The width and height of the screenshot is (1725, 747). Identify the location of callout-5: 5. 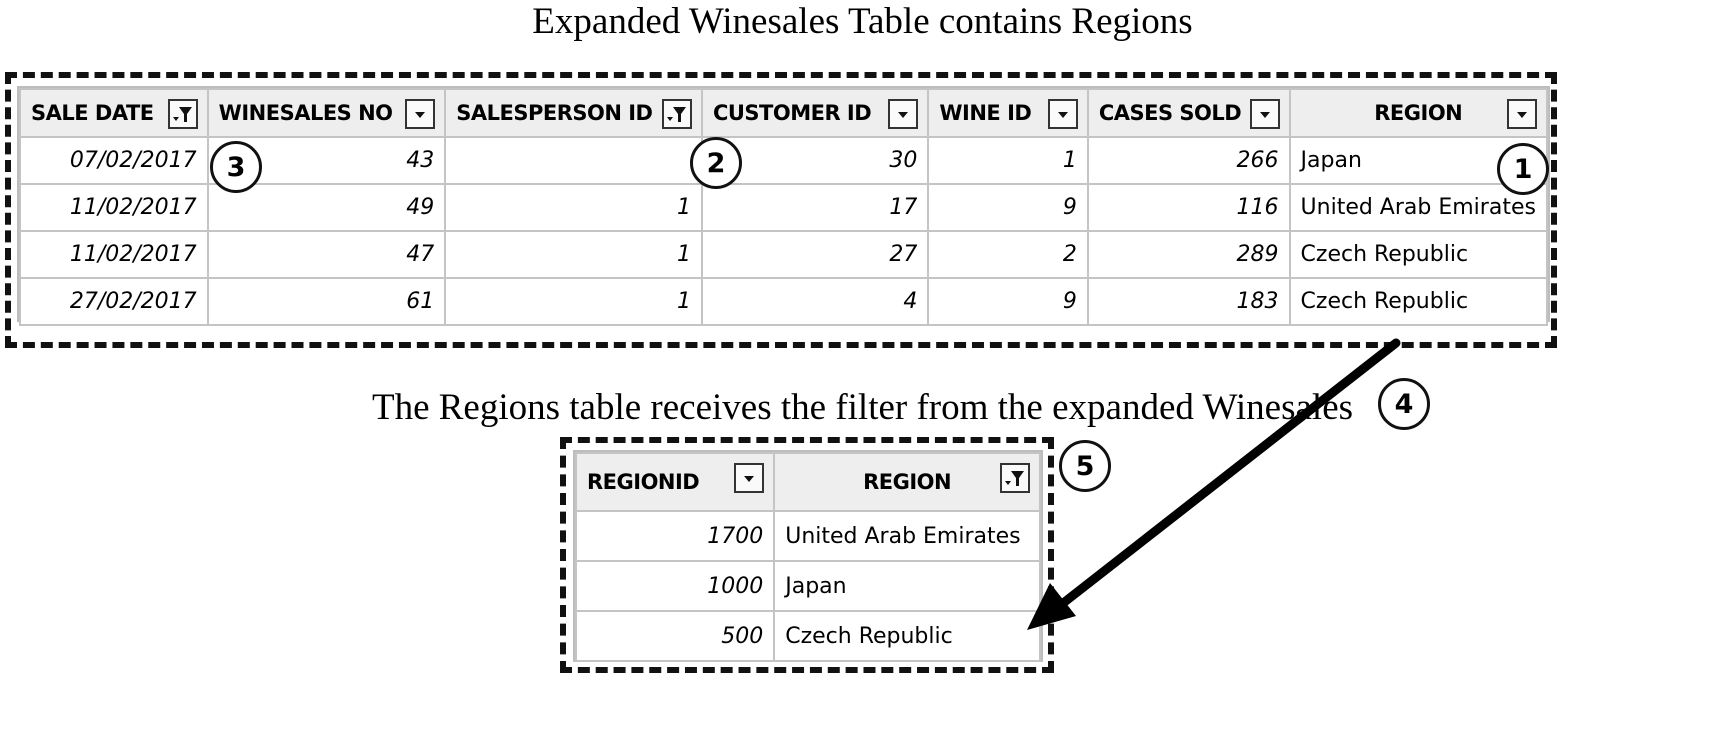
(1085, 466).